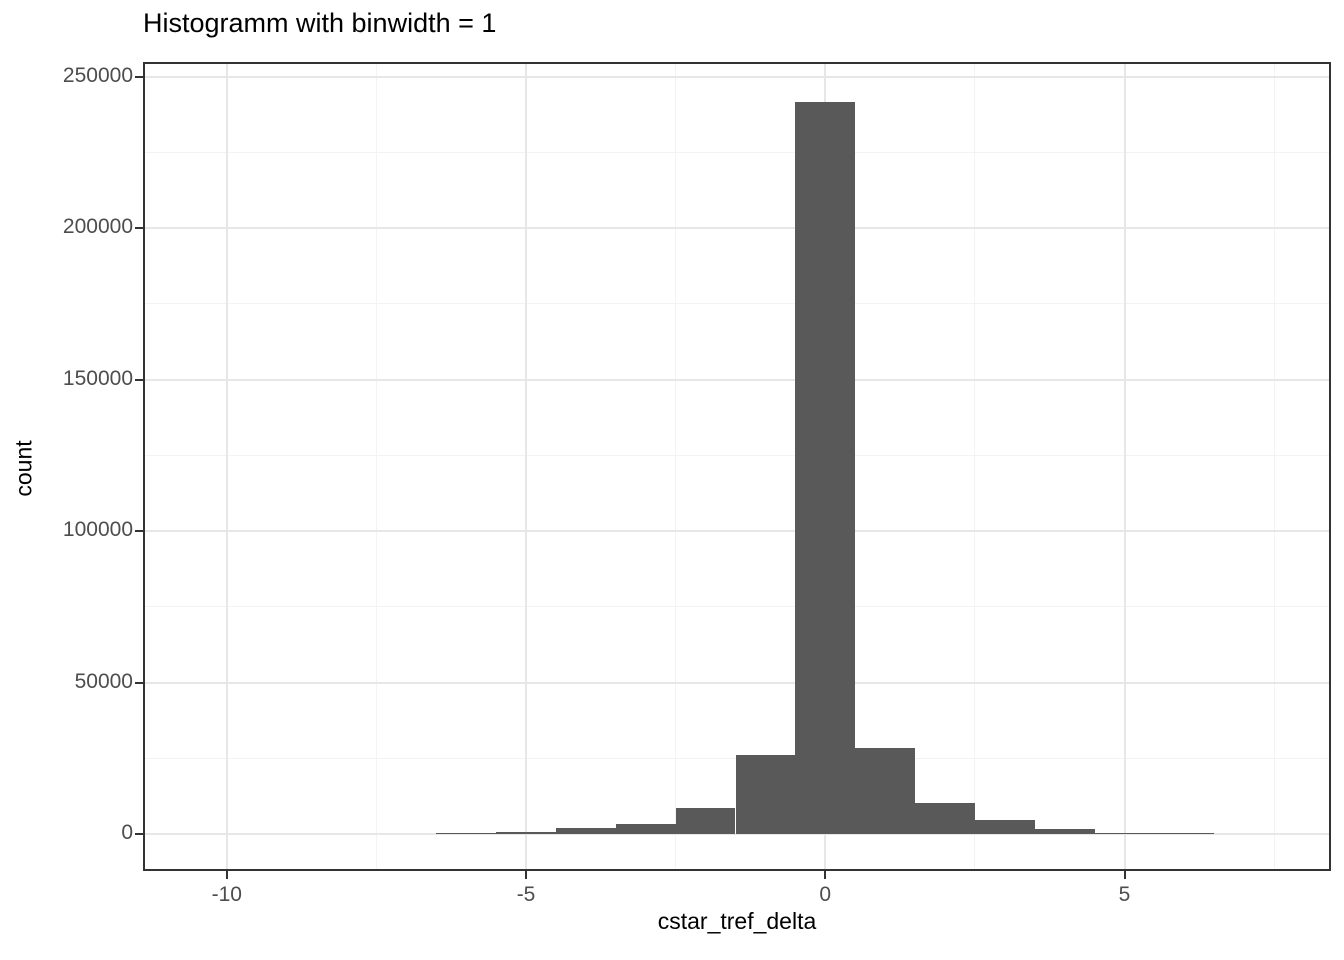 The height and width of the screenshot is (960, 1344). Describe the element at coordinates (320, 23) in the screenshot. I see `chart-title: Histogramm with binwidth = 1` at that location.